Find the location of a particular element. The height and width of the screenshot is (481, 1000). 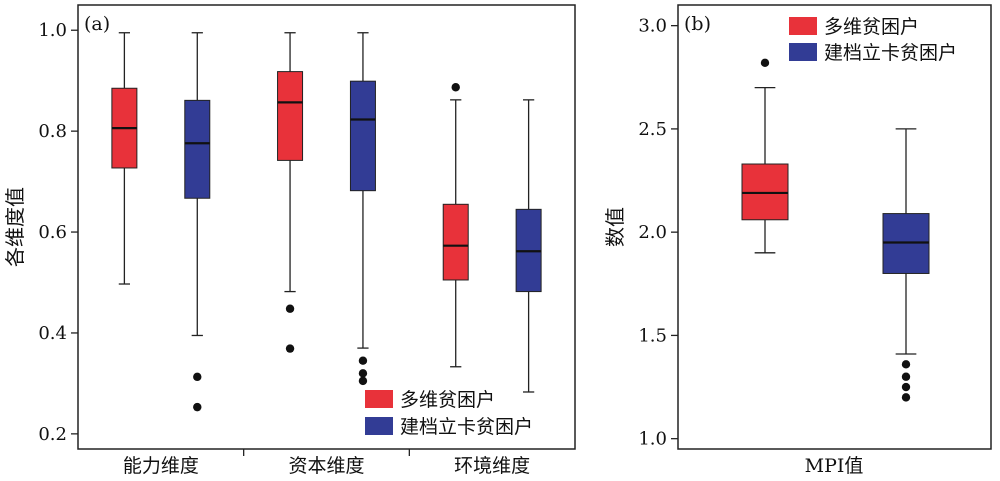

panel-a-label: (a) is located at coordinates (97, 24).